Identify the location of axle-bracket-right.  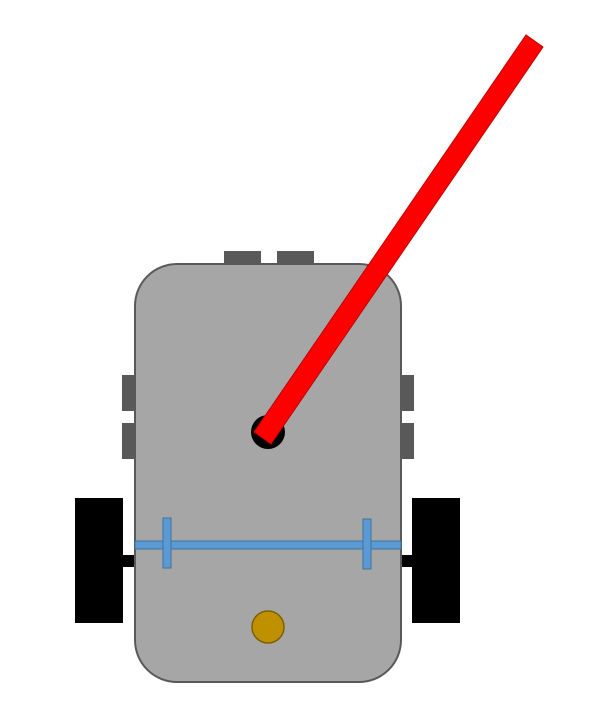
(367, 544).